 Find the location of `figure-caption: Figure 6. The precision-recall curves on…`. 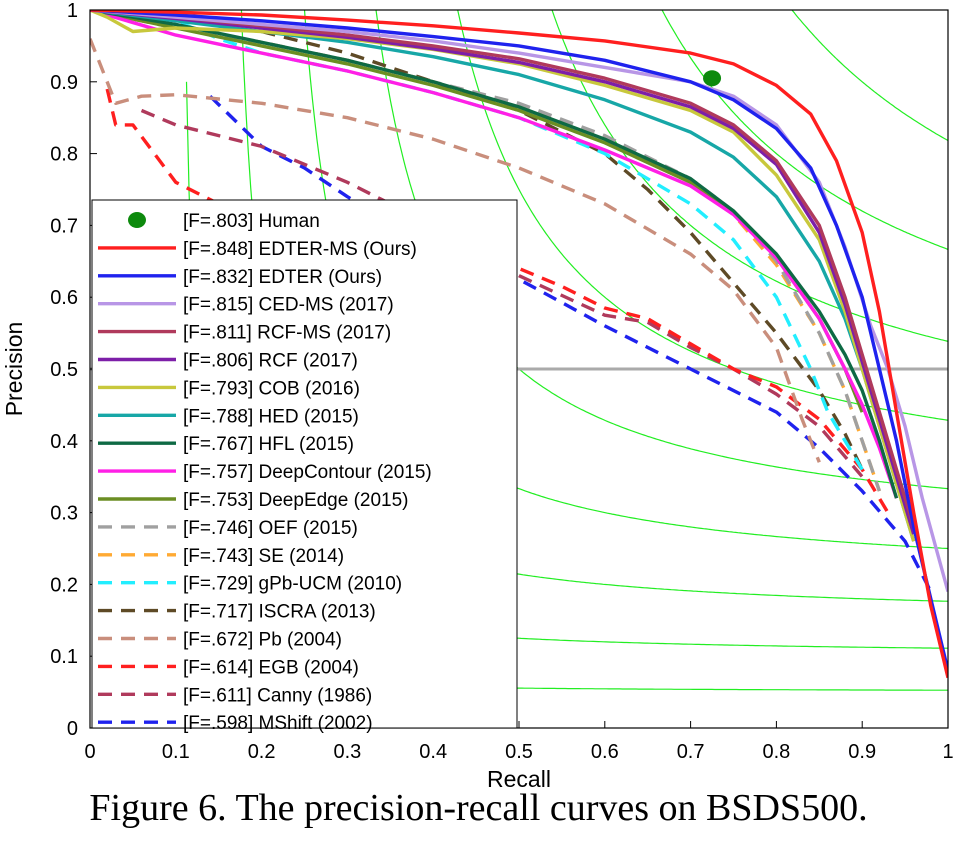

figure-caption: Figure 6. The precision-recall curves on… is located at coordinates (478, 808).